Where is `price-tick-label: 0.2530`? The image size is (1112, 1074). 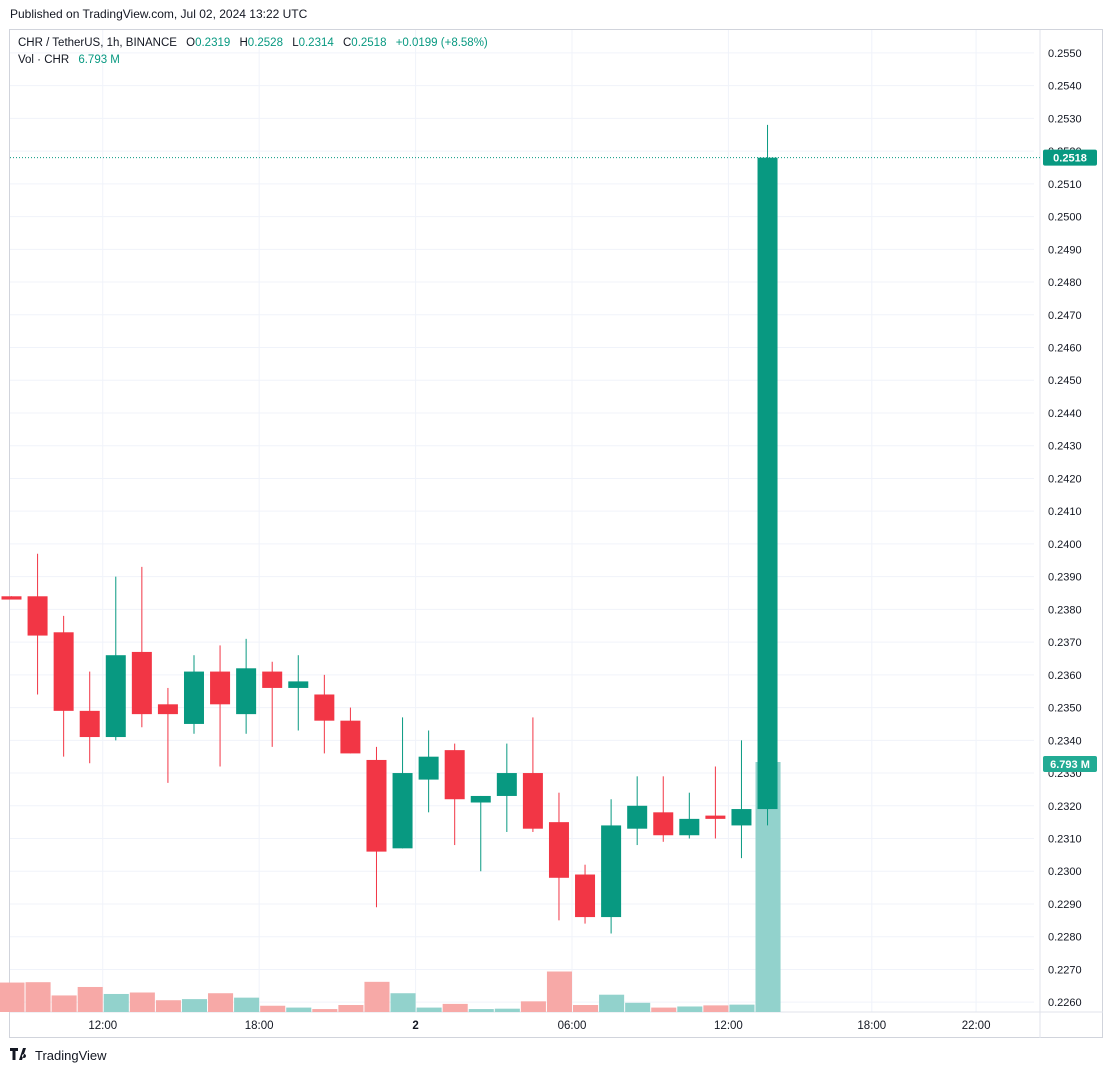 price-tick-label: 0.2530 is located at coordinates (1065, 119).